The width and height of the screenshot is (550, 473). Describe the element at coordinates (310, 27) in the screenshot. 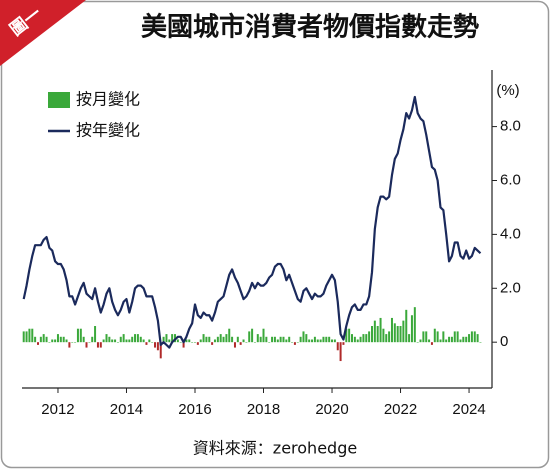

I see `chart-title: 美國城市消費者物價指數走勢` at that location.